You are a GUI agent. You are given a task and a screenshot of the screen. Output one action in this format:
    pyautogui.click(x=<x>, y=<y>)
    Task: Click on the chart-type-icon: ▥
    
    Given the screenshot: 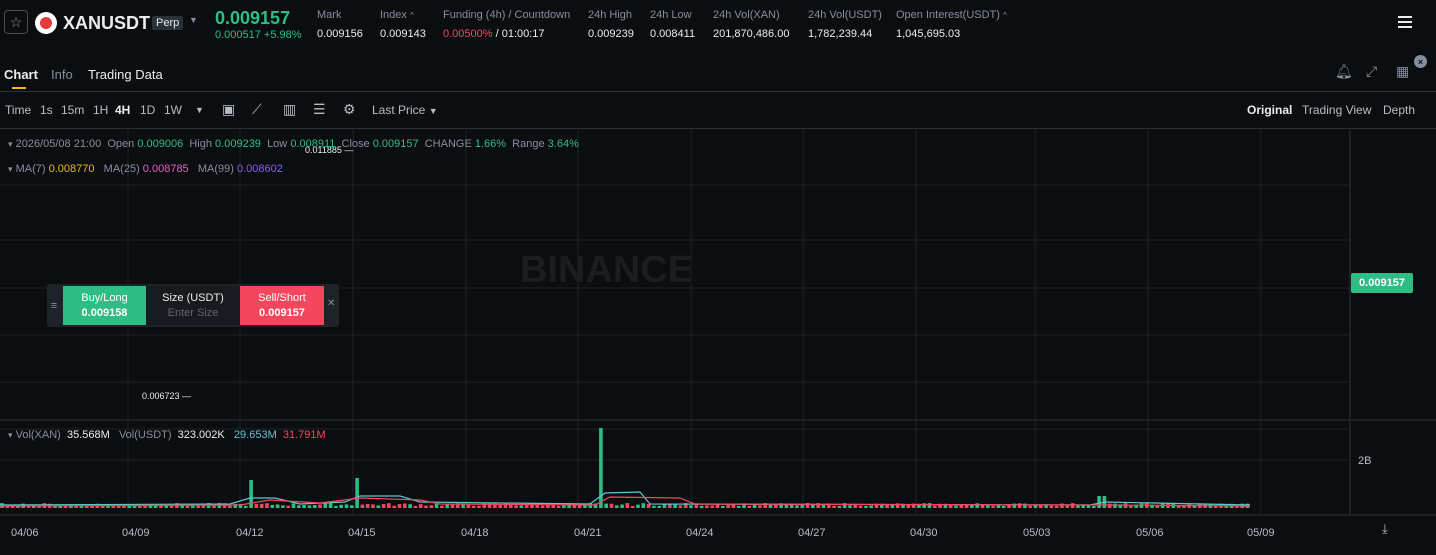 What is the action you would take?
    pyautogui.click(x=290, y=109)
    